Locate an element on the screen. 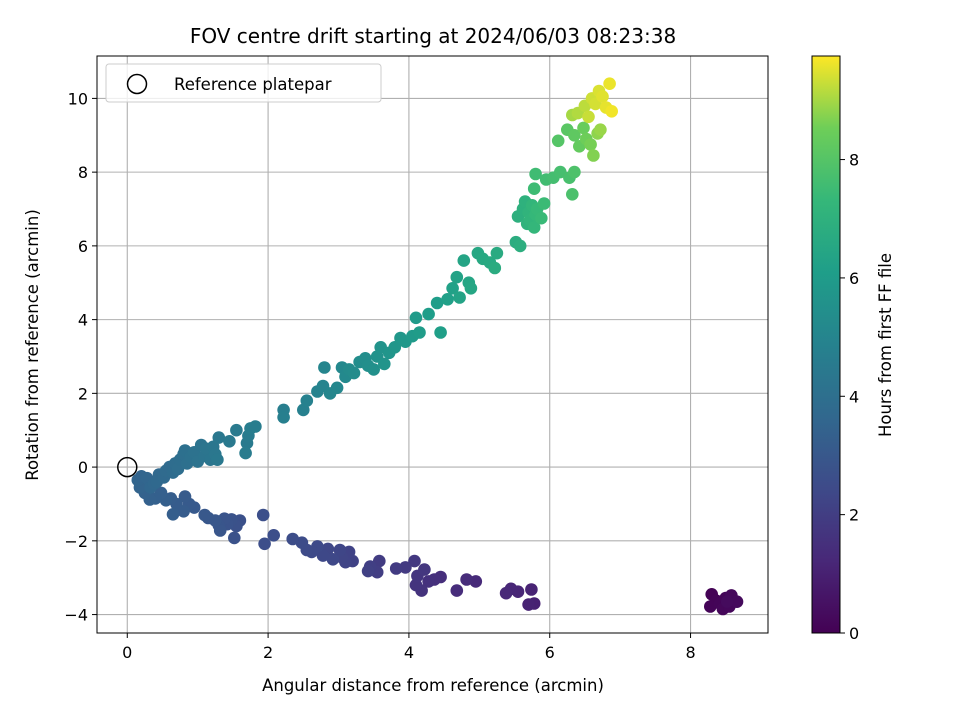 This screenshot has width=960, height=720. legend-box is located at coordinates (243, 83).